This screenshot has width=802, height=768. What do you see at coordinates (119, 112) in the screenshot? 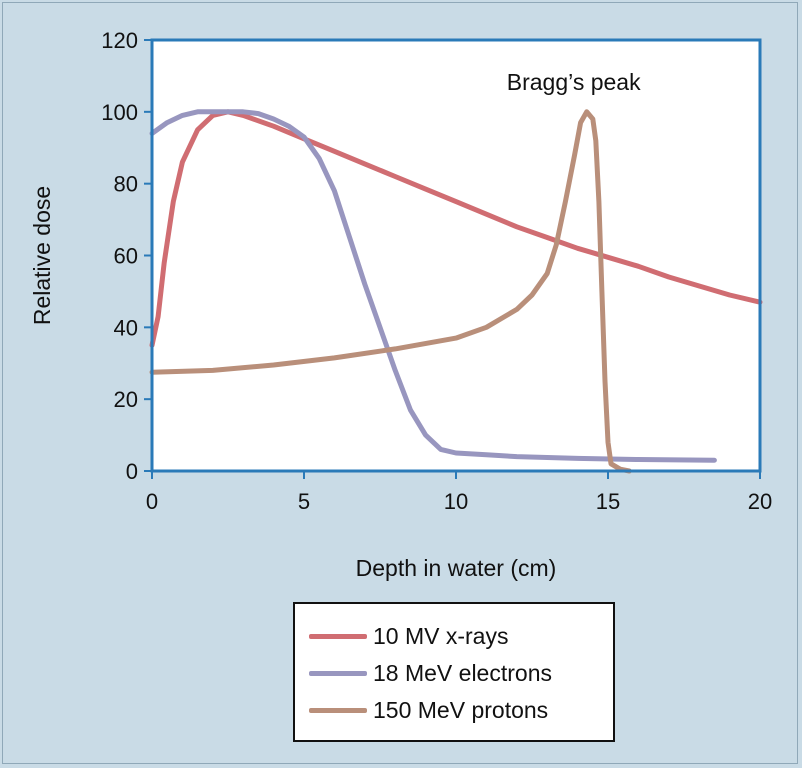
I see `y-tick-label: 100` at bounding box center [119, 112].